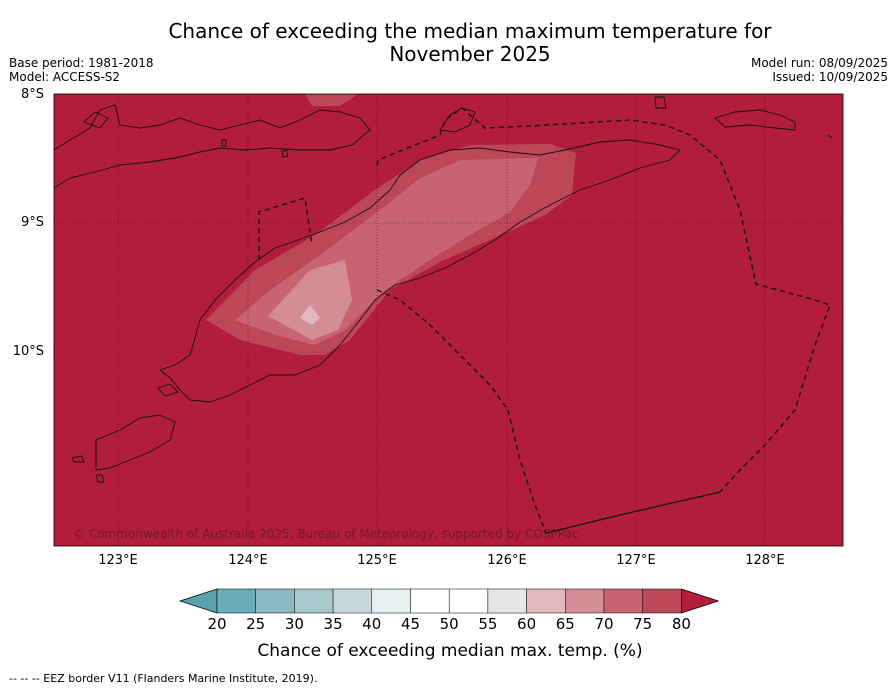  Describe the element at coordinates (765, 560) in the screenshot. I see `lon-label-128e: 128°E` at that location.